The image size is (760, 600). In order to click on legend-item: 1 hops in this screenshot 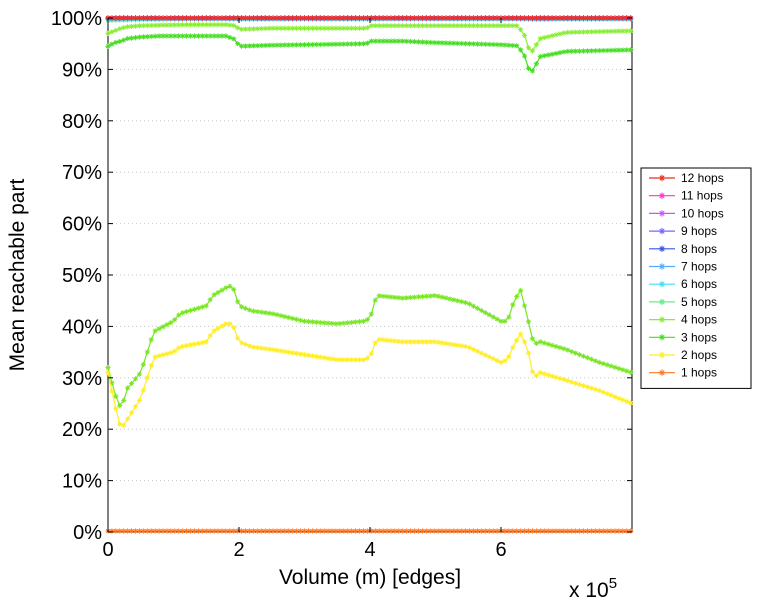, I will do `click(683, 373)`.